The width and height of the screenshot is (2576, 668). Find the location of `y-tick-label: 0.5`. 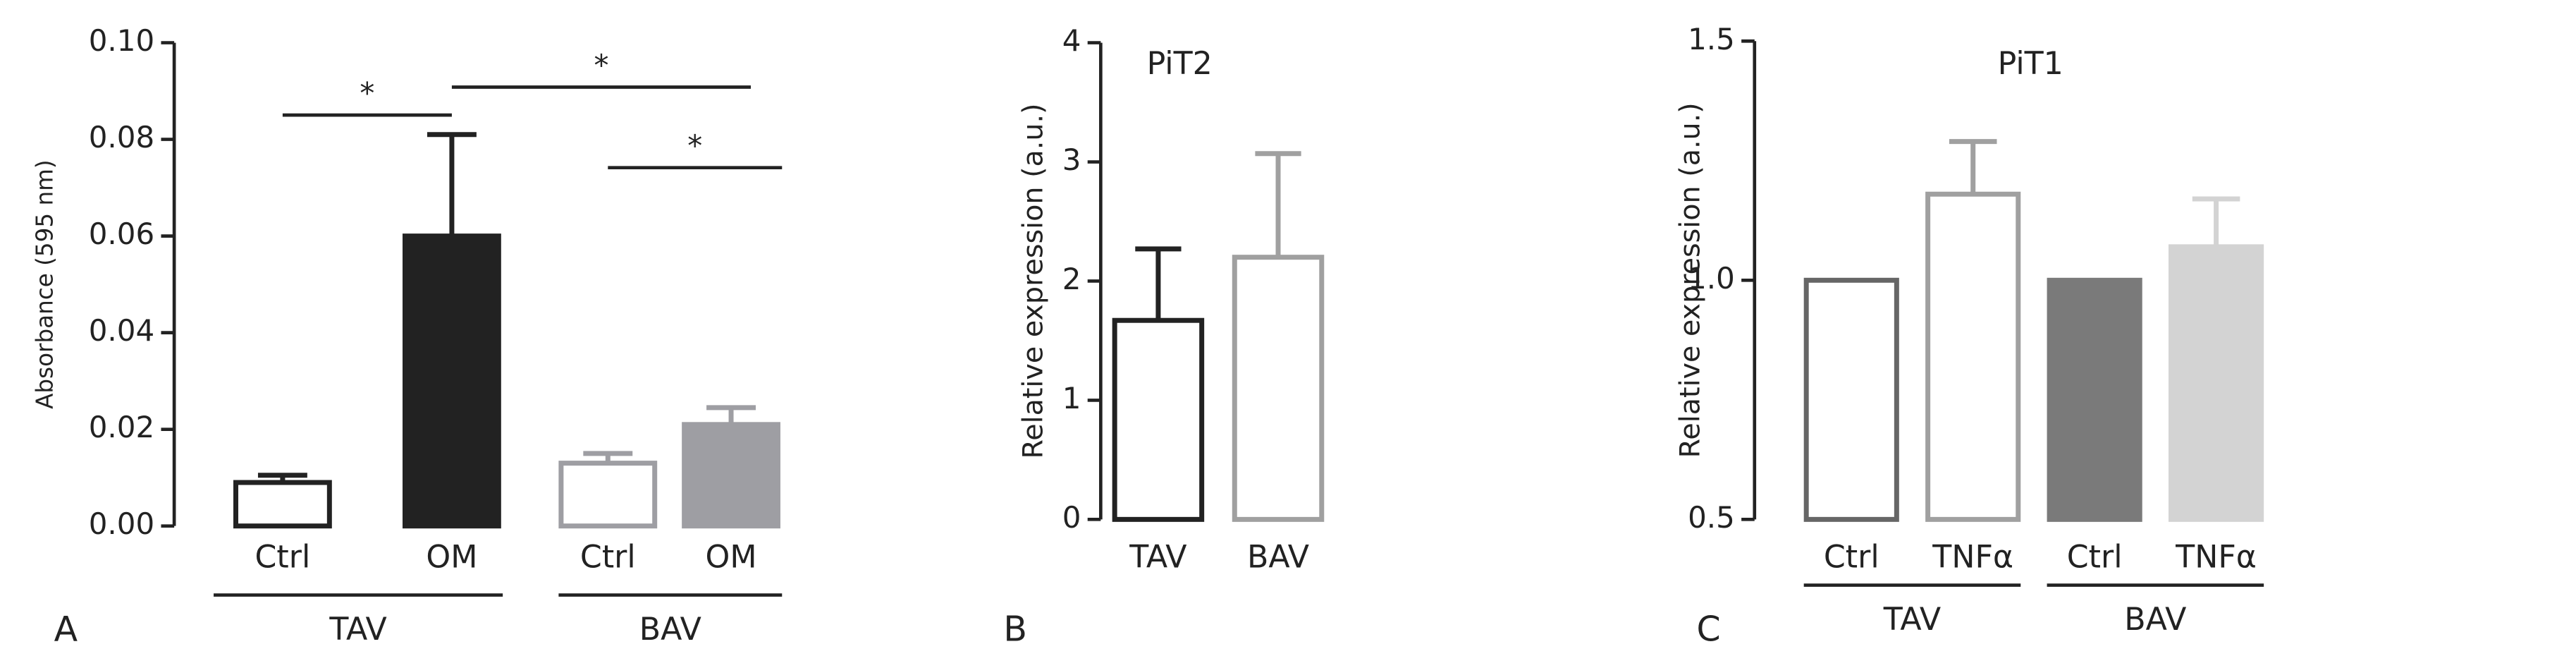

y-tick-label: 0.5 is located at coordinates (1711, 517).